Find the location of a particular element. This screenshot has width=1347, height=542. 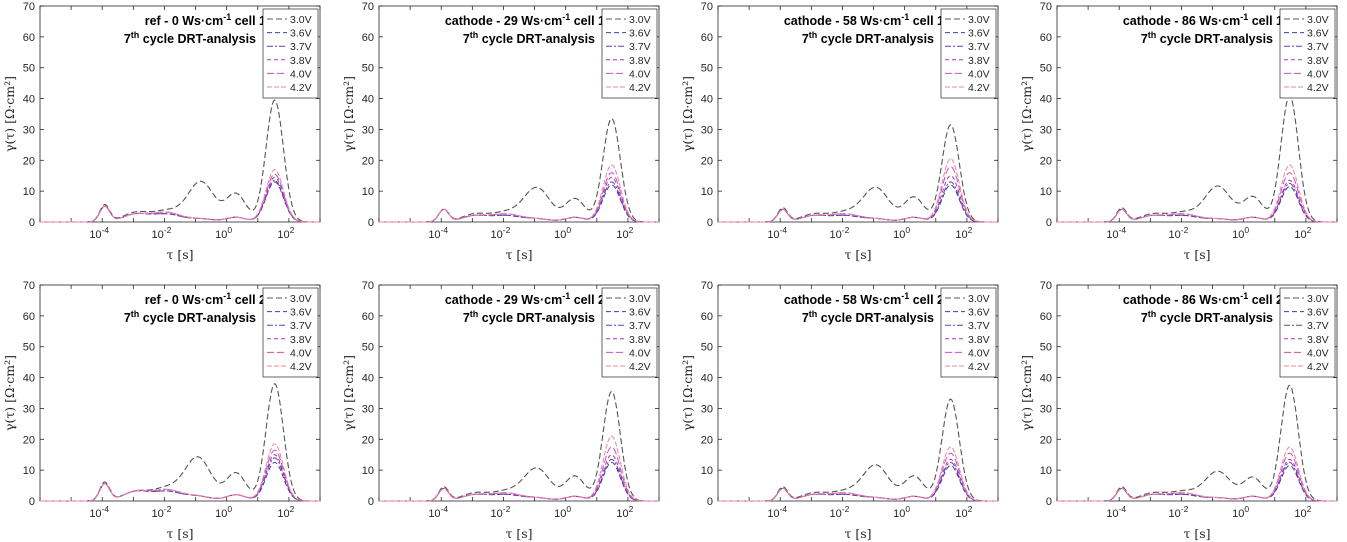

chart-title: ref - 0 Ws·cm-1 cell 2 is located at coordinates (205, 299).